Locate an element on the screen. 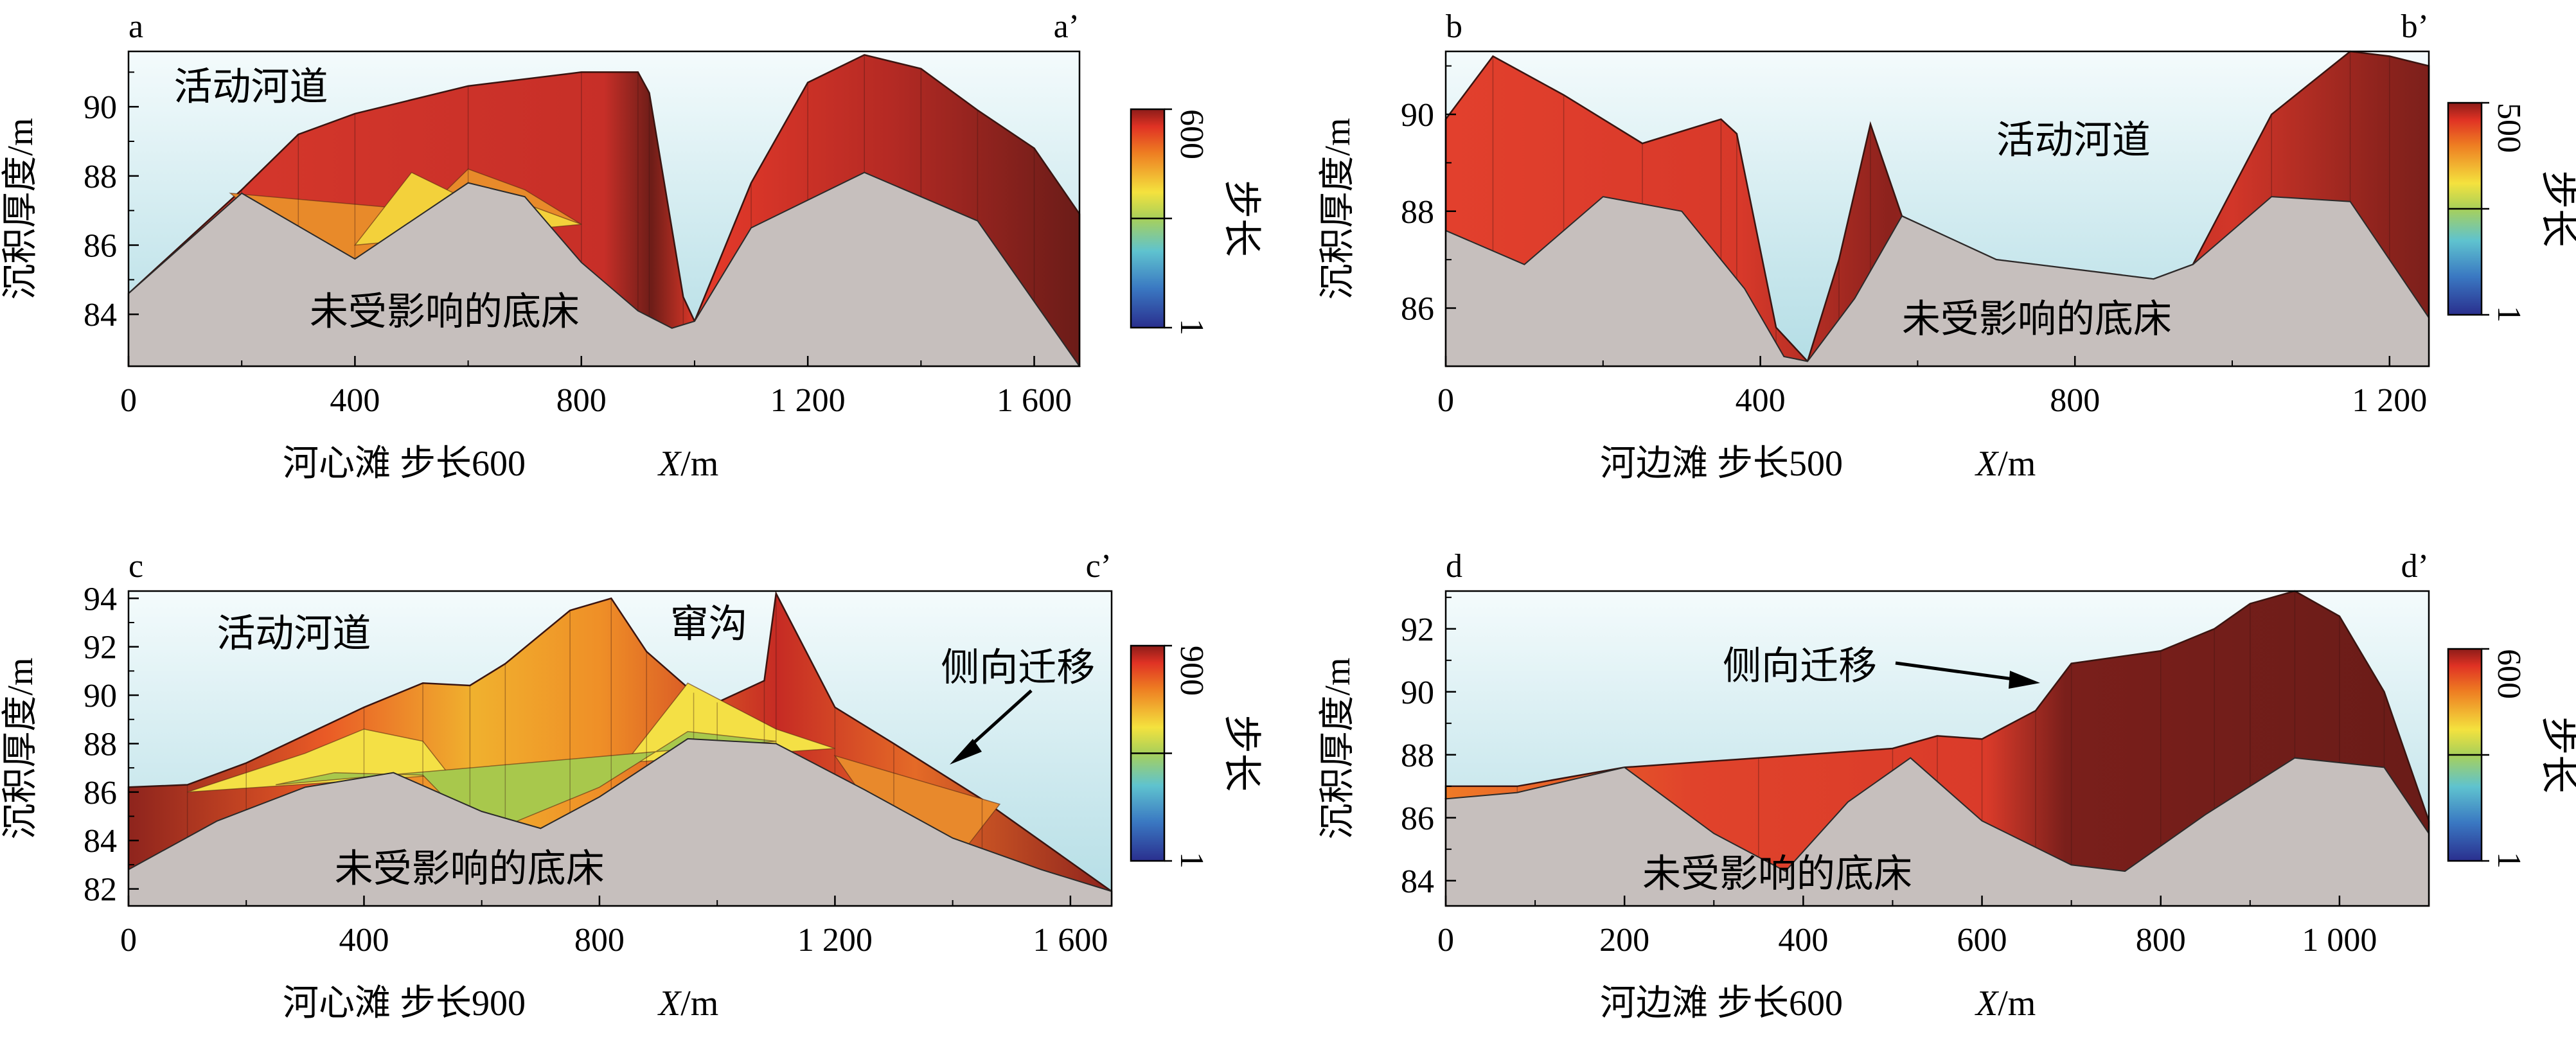  panel-label: b is located at coordinates (1454, 26).